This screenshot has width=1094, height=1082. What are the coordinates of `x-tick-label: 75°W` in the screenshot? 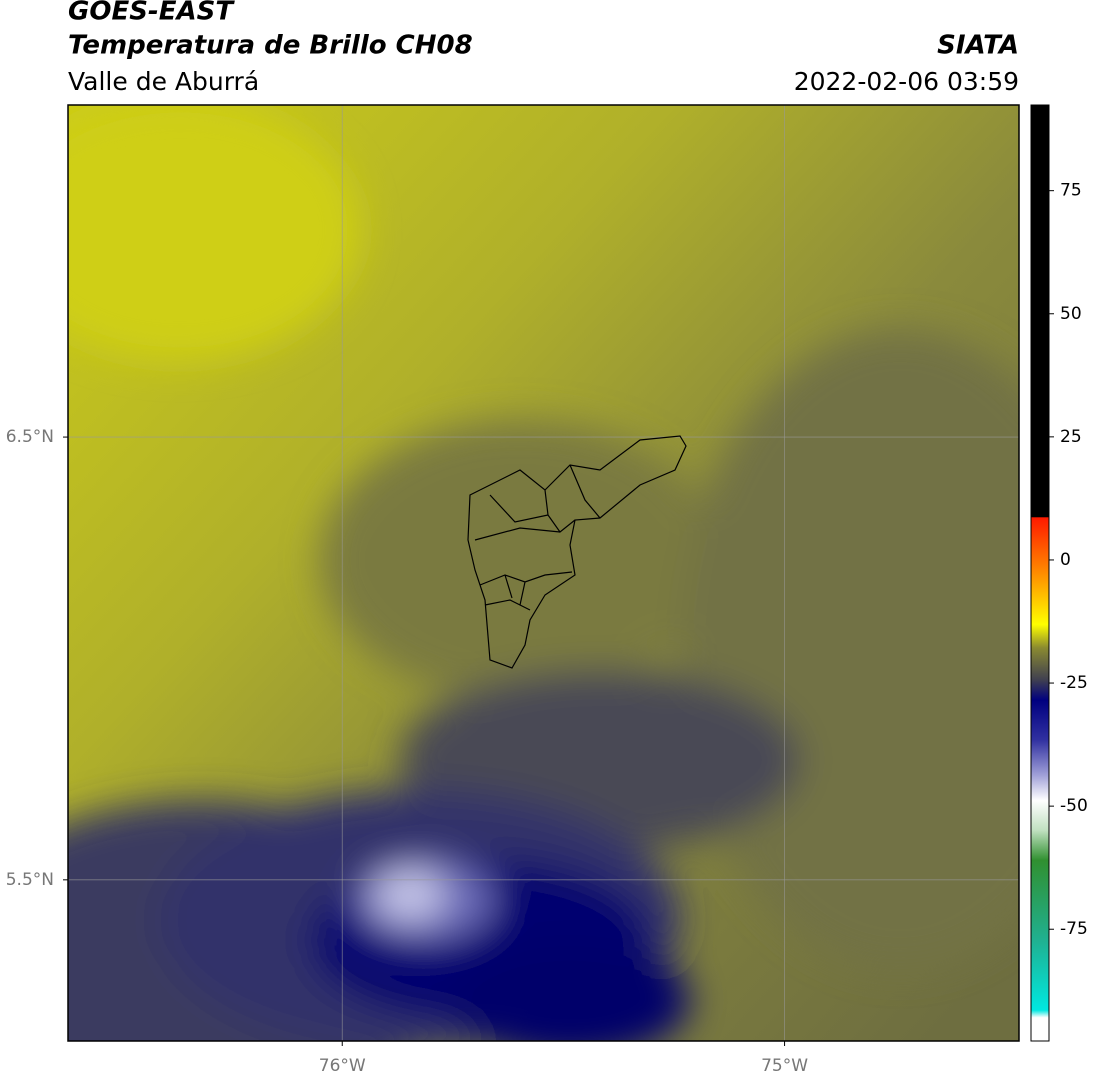 It's located at (784, 1066).